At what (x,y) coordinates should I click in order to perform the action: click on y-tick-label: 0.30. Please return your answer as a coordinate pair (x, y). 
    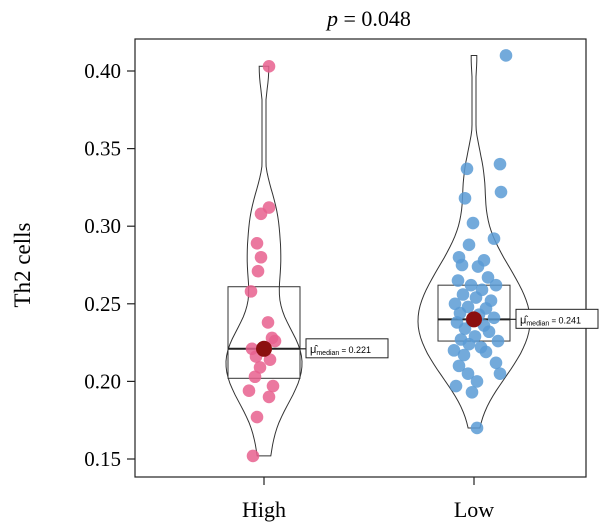
    Looking at the image, I should click on (102, 226).